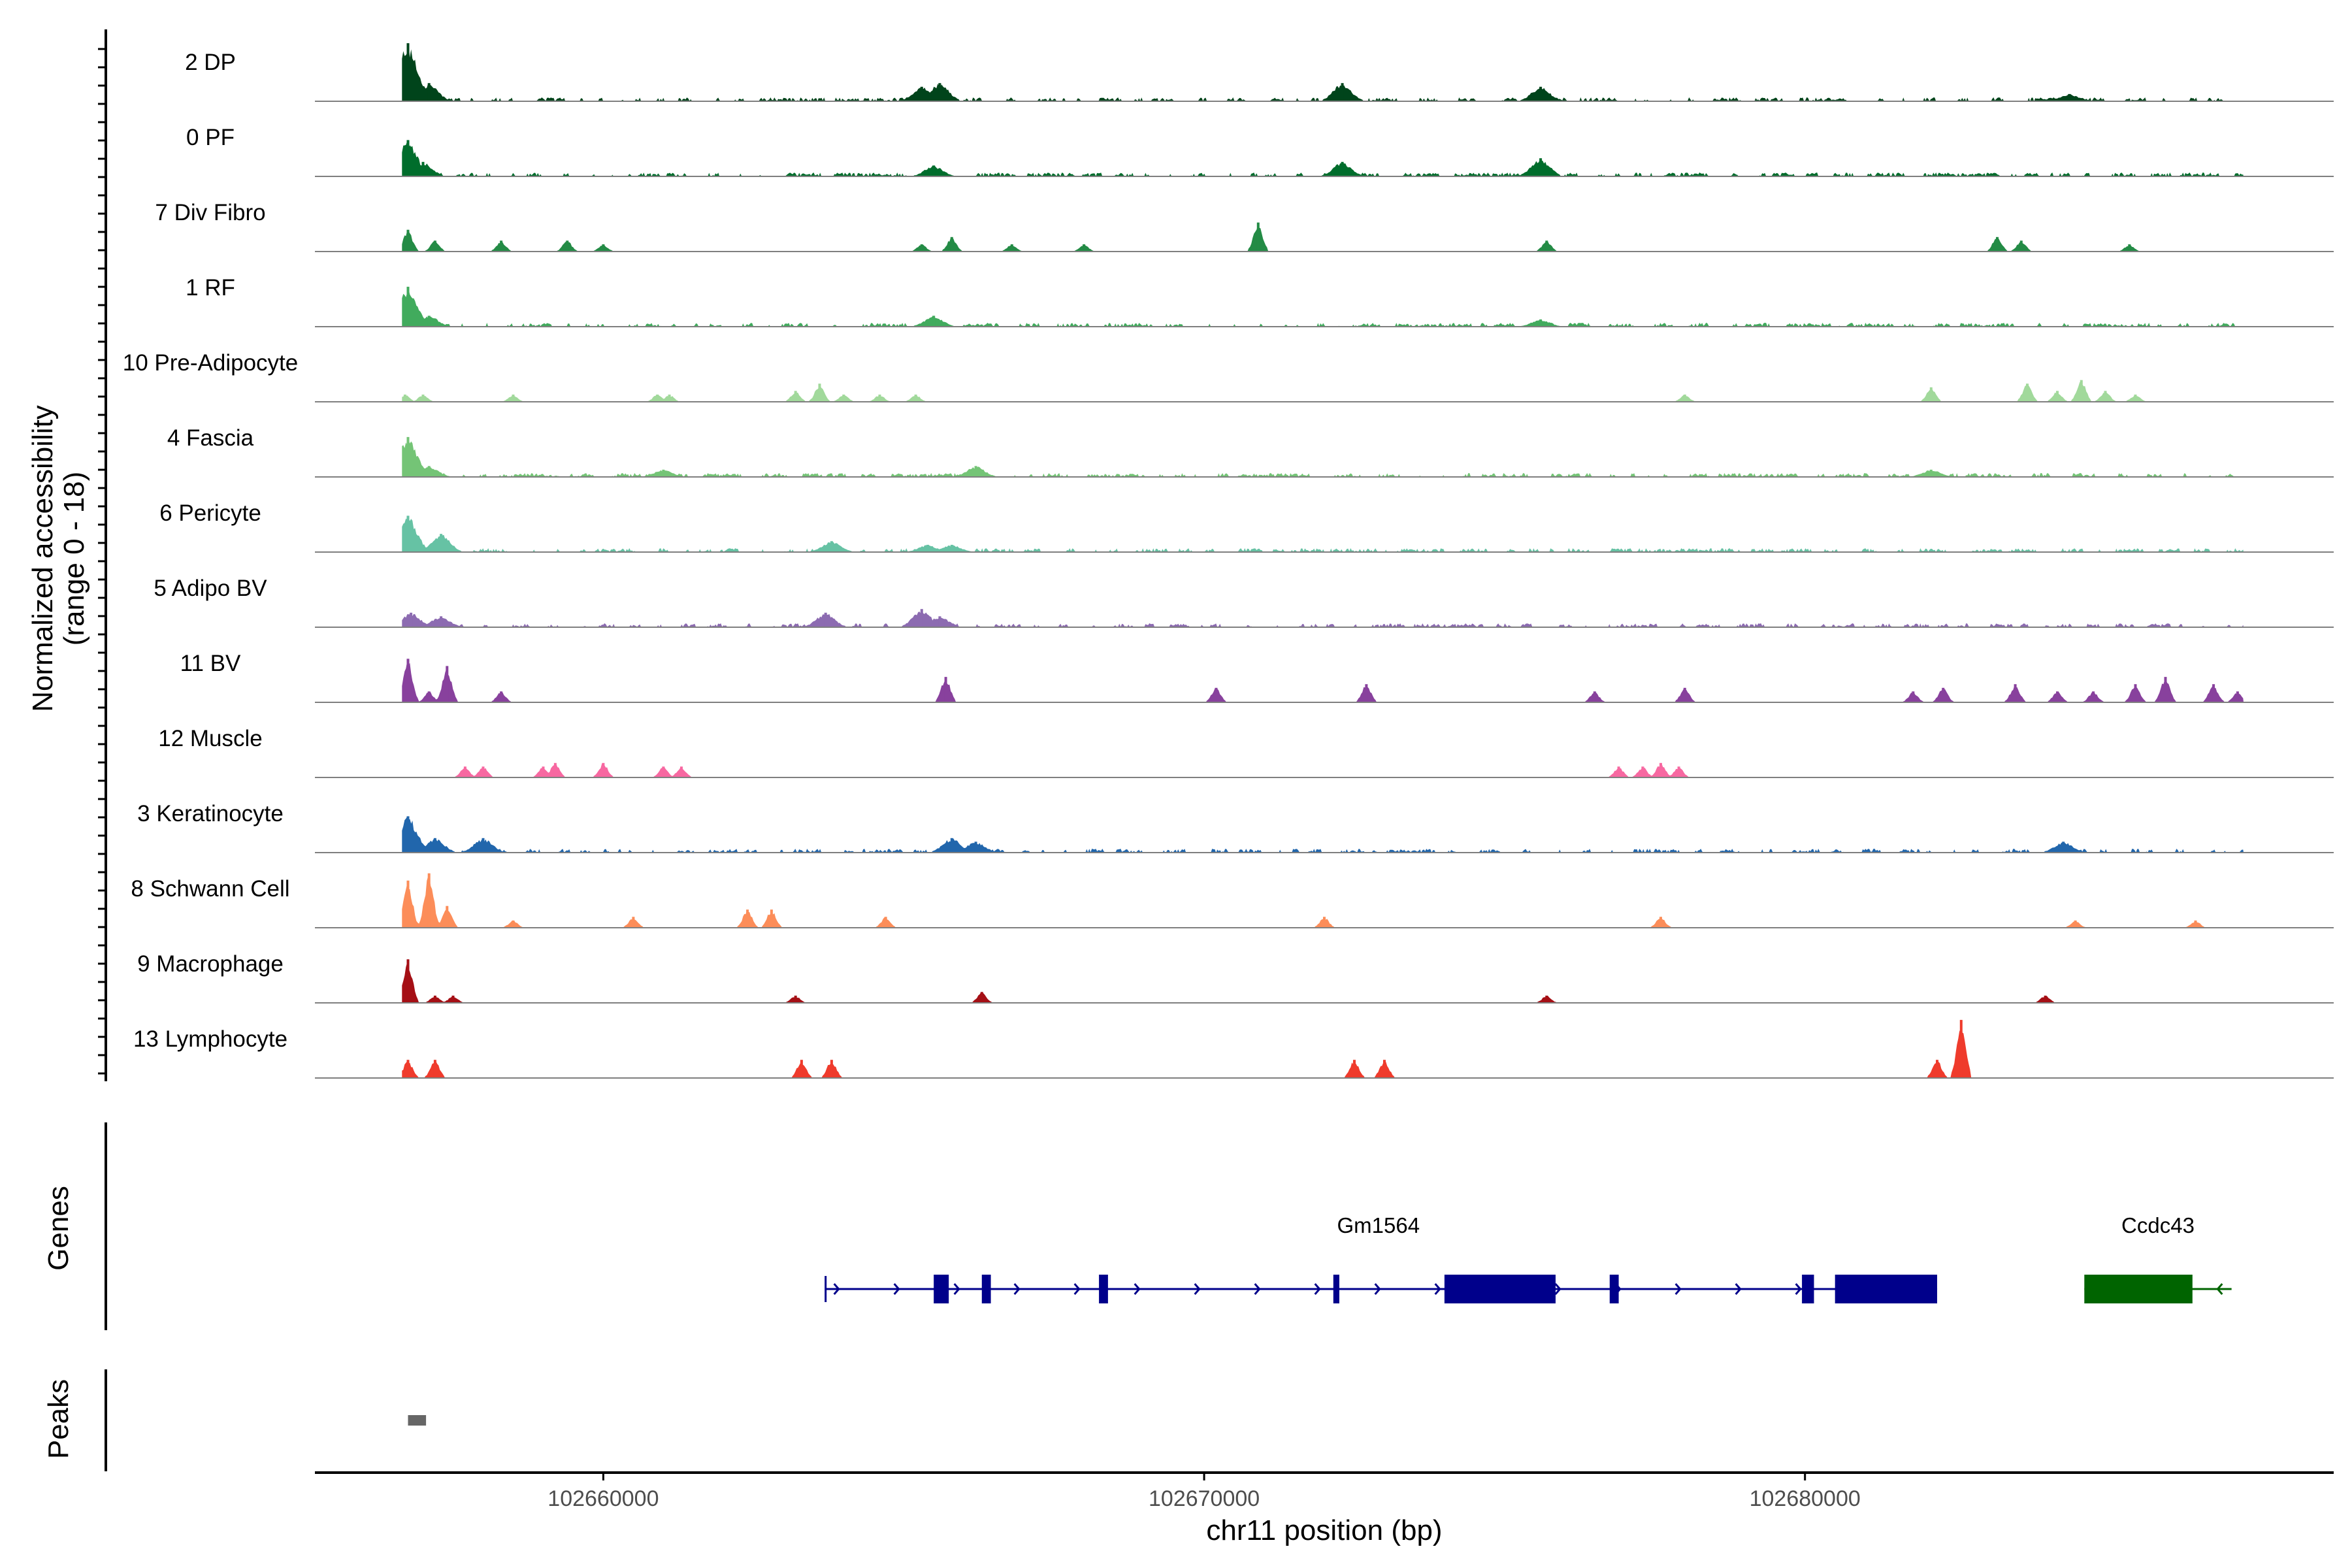 Image resolution: width=2352 pixels, height=1568 pixels. I want to click on genes-axis-label: Genes, so click(58, 1228).